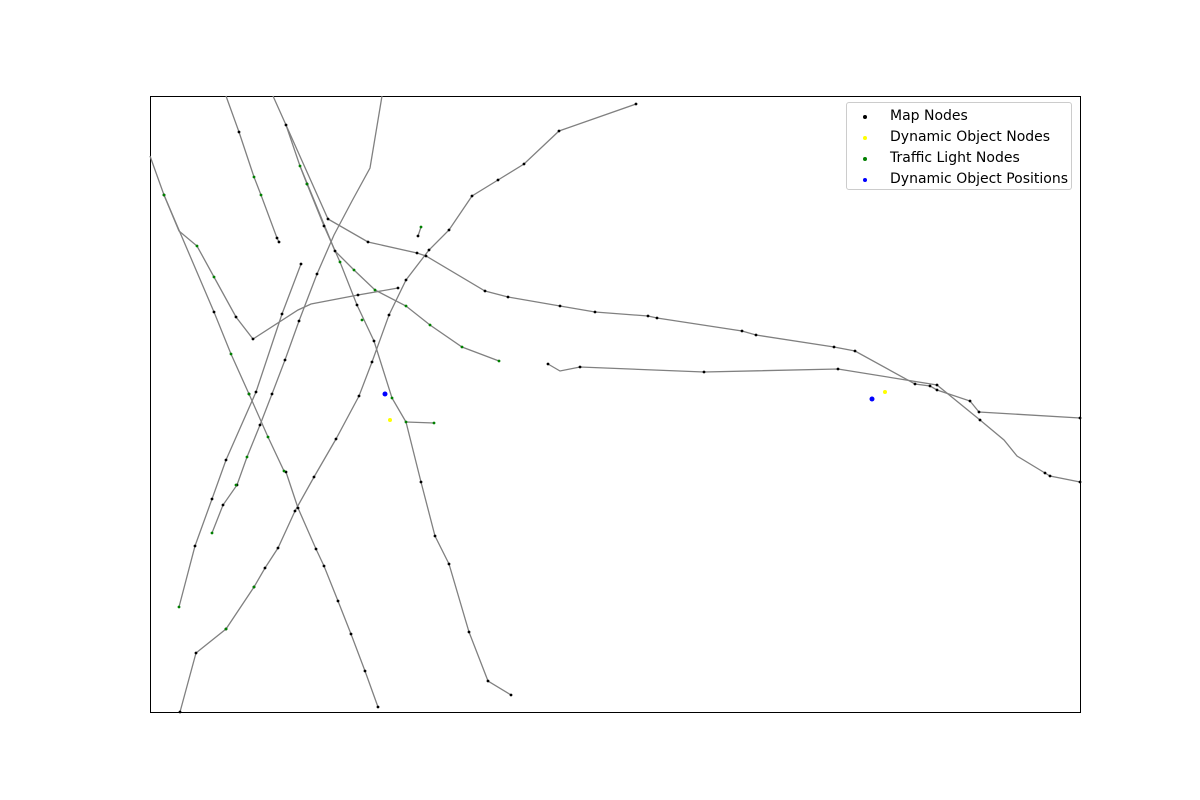 The image size is (1200, 800). I want to click on legend-marker-map-nodes, so click(865, 117).